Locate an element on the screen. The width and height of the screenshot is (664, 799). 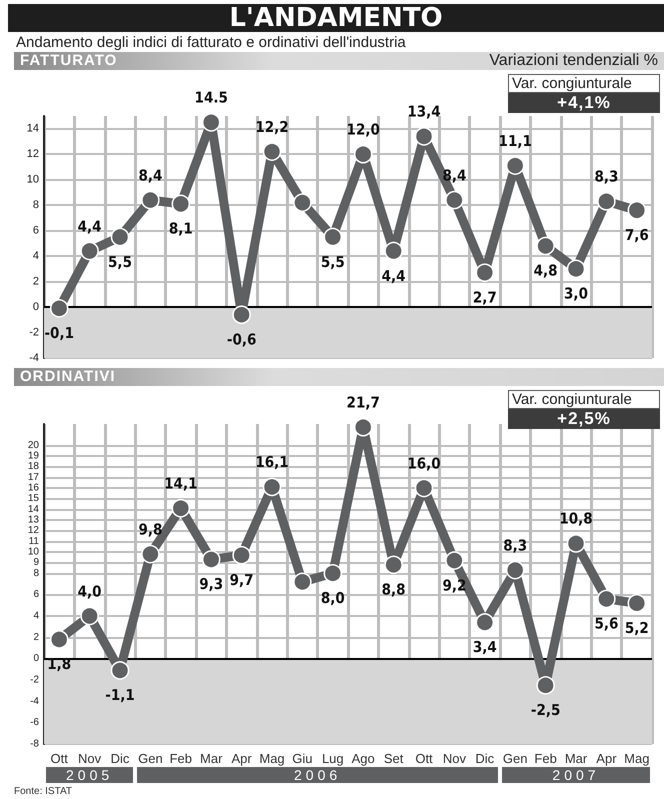
annotation: +2,5% is located at coordinates (584, 419).